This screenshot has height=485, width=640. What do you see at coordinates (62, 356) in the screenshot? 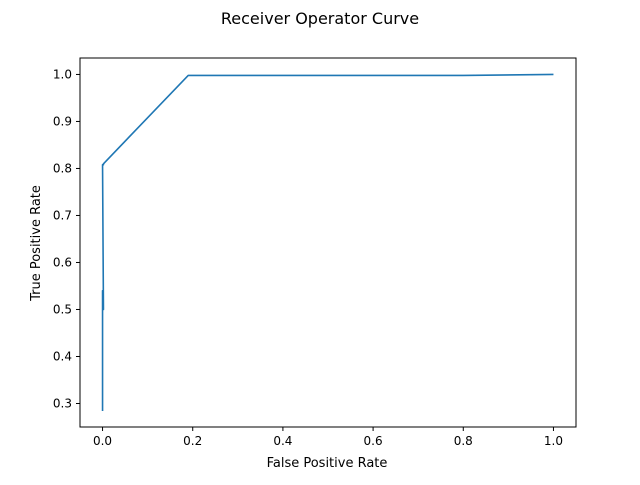
I see `y-tick-label: 0.4` at bounding box center [62, 356].